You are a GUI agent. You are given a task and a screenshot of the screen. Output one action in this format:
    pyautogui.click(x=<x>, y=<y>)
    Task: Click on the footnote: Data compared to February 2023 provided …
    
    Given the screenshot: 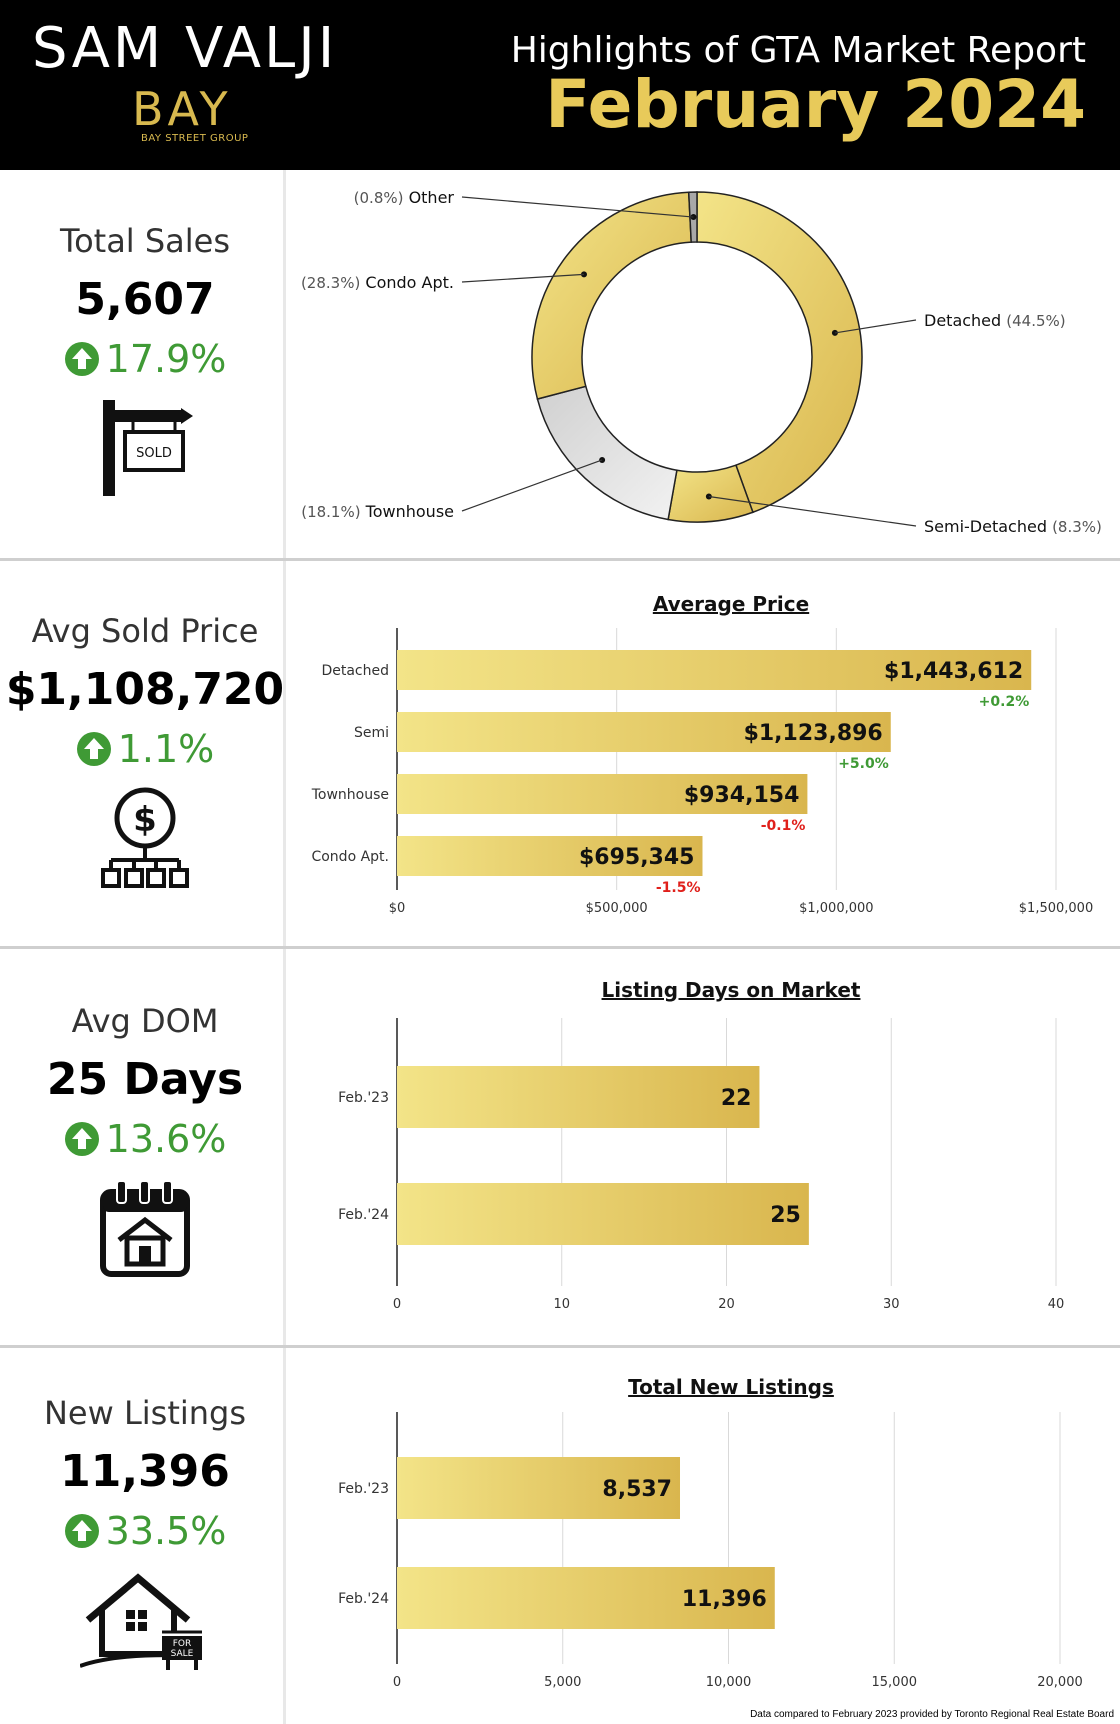 What is the action you would take?
    pyautogui.click(x=932, y=1714)
    